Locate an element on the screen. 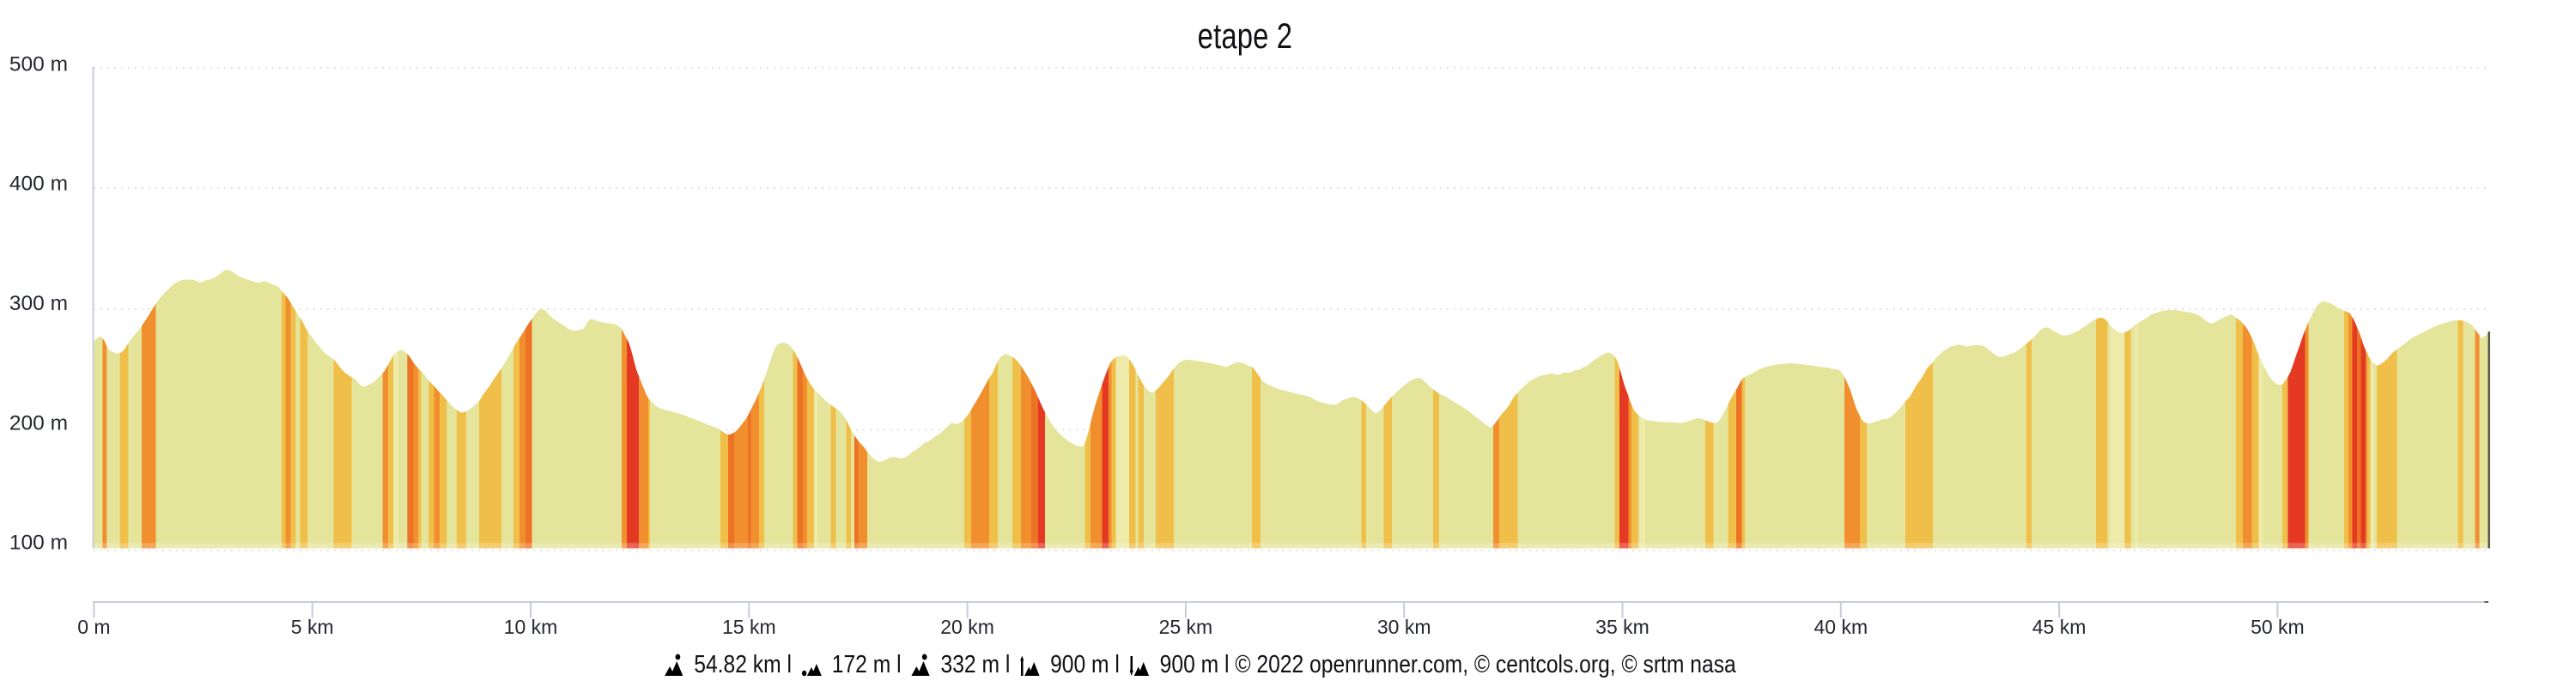 The width and height of the screenshot is (2576, 687). svg-text: 0 m is located at coordinates (93, 627).